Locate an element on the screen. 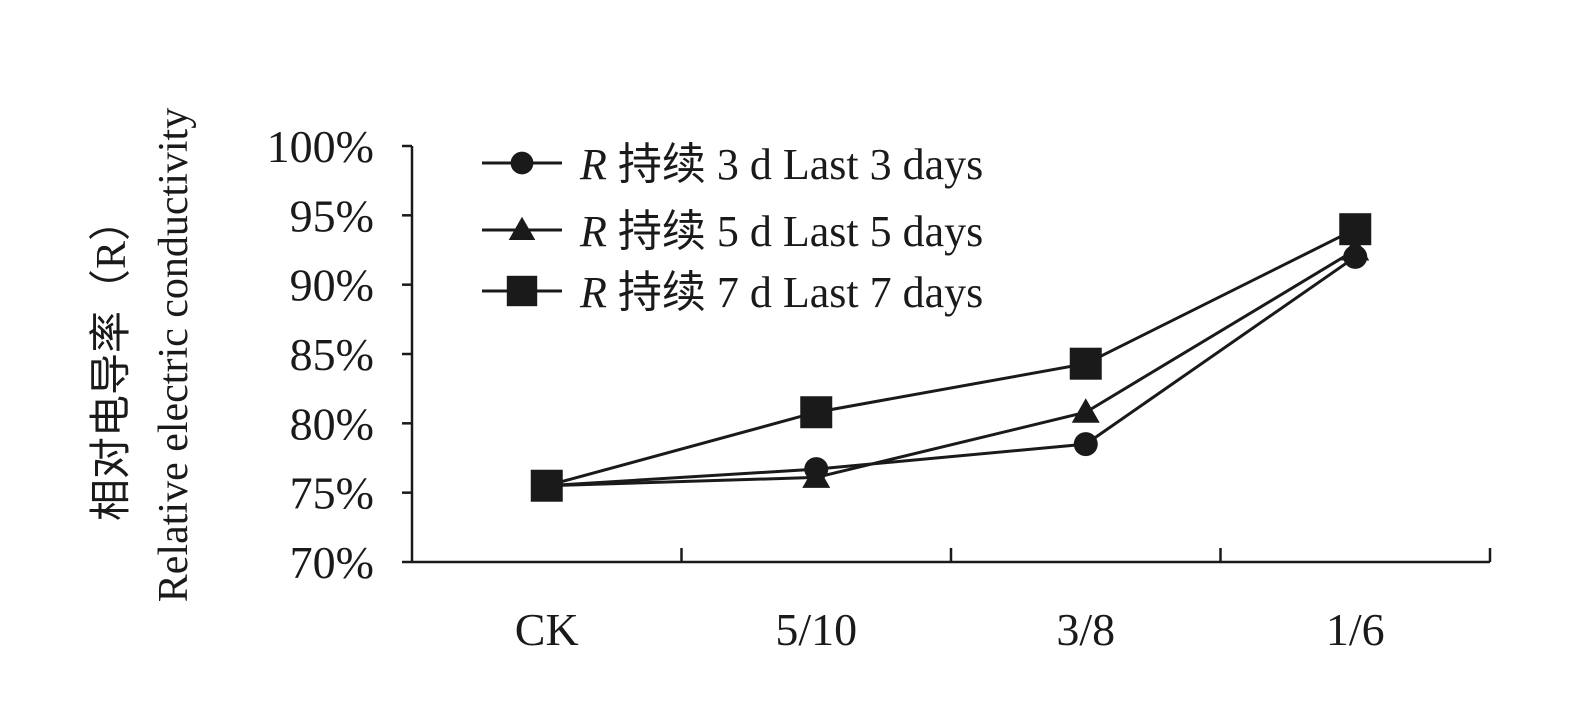  y-tick-label: 70% is located at coordinates (332, 562).